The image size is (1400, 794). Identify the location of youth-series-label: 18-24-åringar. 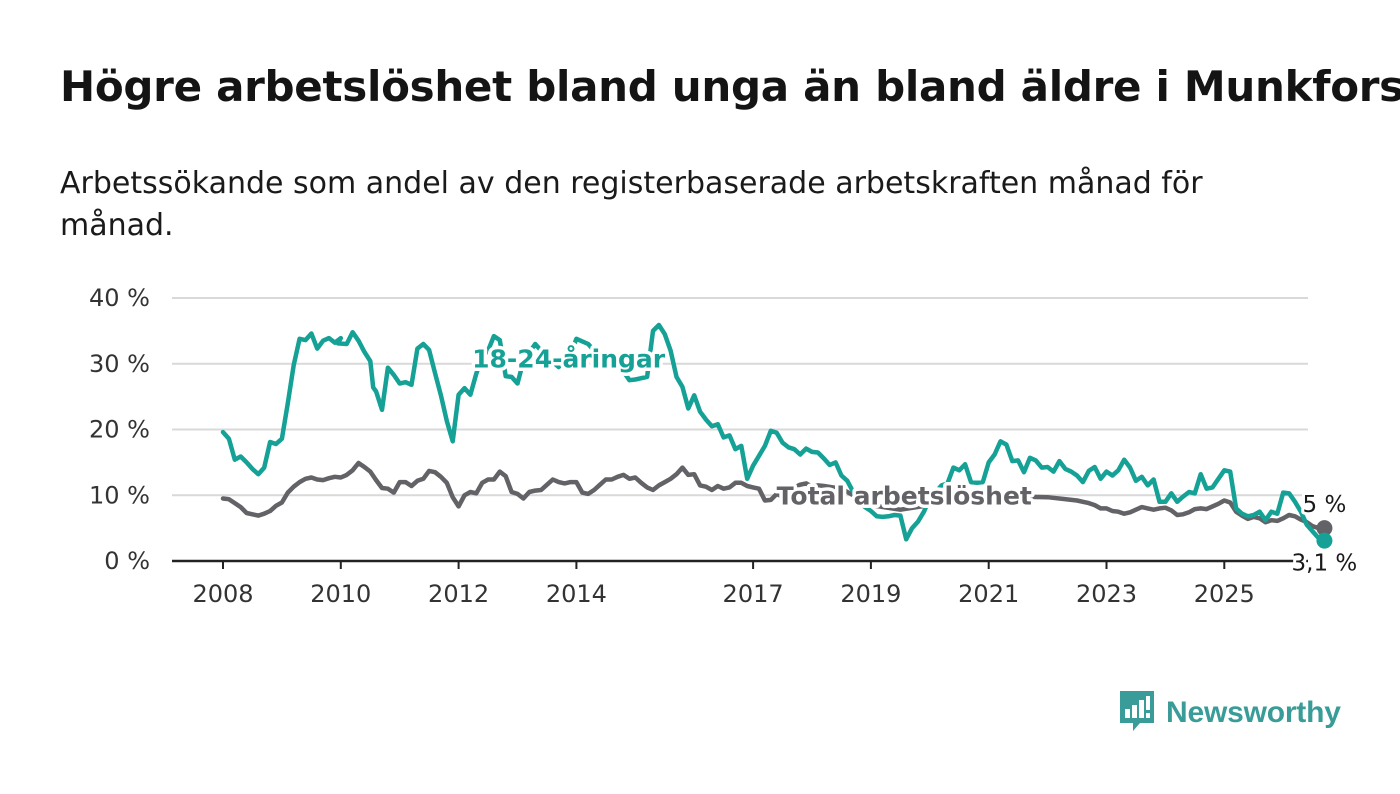
(569, 359).